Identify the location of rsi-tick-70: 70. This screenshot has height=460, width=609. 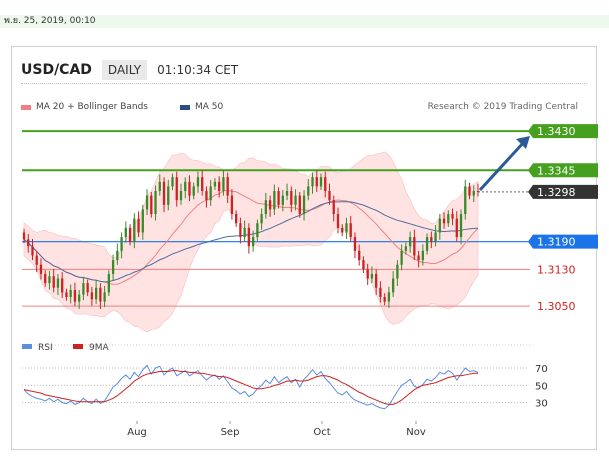
(541, 369).